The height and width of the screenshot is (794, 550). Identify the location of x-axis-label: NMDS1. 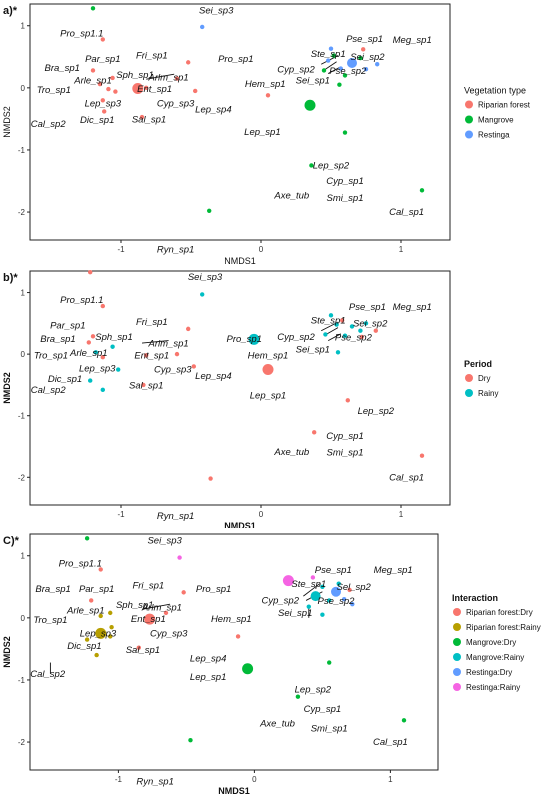
(234, 790).